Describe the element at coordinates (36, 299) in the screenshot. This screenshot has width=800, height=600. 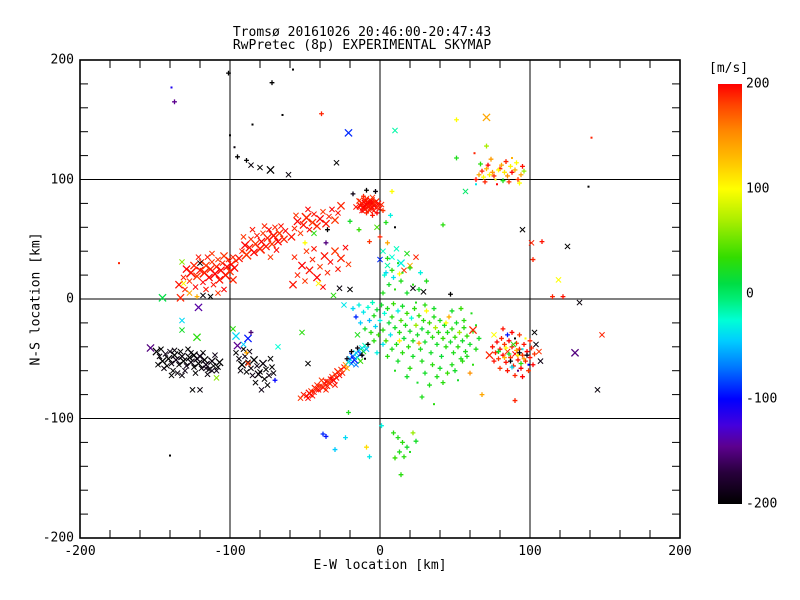
I see `y-axis-label: N-S location [km]` at that location.